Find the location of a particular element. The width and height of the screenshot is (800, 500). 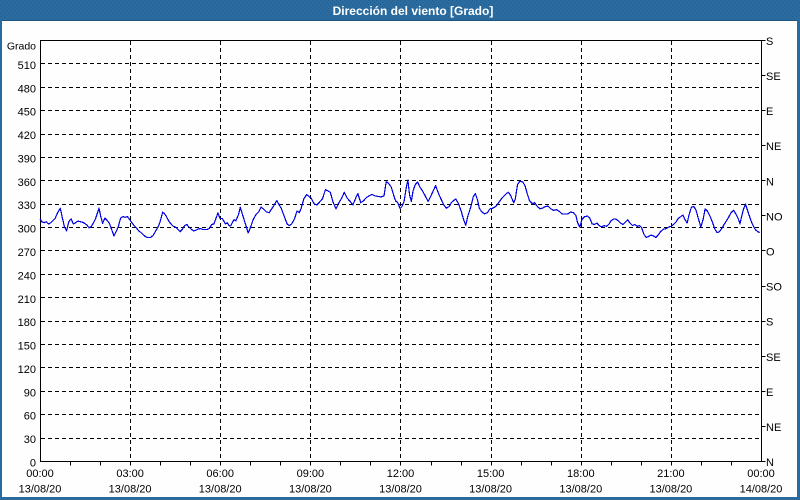

svg-text: Grado is located at coordinates (21, 47).